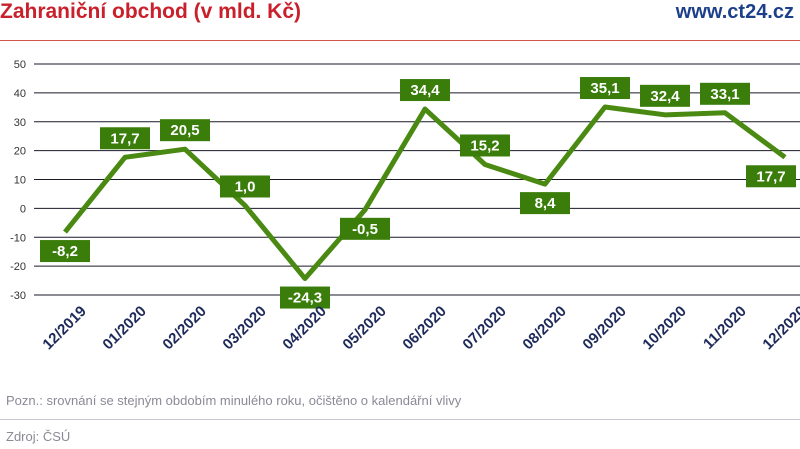  What do you see at coordinates (604, 328) in the screenshot?
I see `x-tick-label: 09/2020` at bounding box center [604, 328].